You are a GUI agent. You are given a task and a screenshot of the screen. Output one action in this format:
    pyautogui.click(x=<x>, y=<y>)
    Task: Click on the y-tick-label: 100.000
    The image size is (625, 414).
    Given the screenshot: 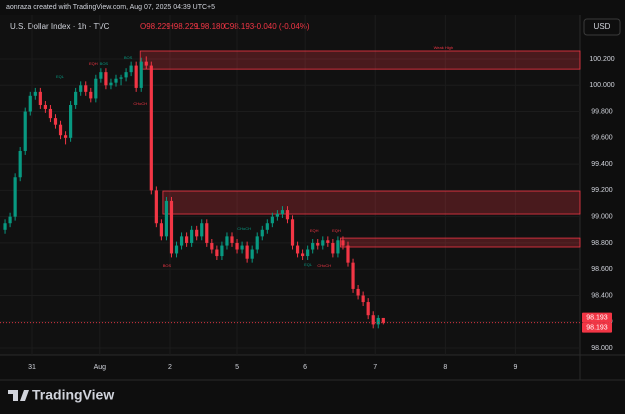 What is the action you would take?
    pyautogui.click(x=601, y=85)
    